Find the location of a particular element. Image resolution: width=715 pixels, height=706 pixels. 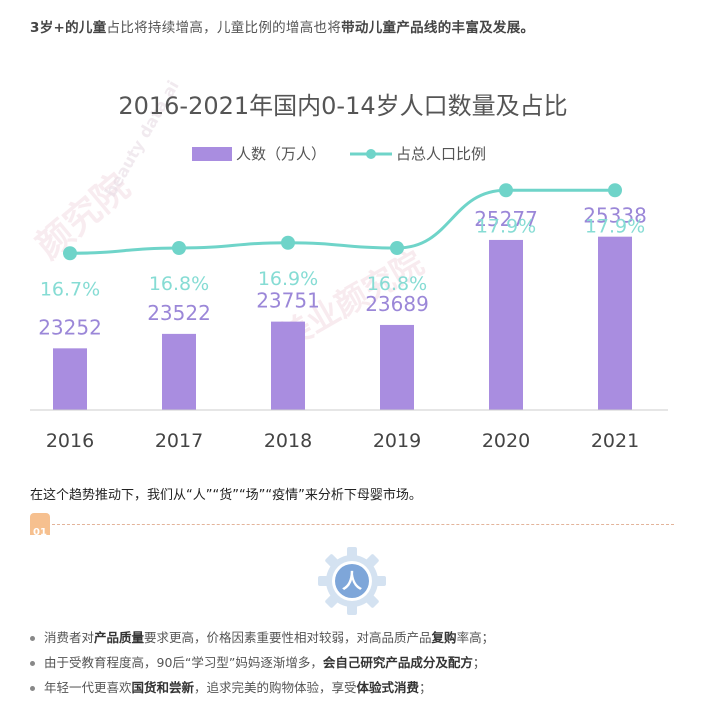

bar-value-label-2018: 23751 is located at coordinates (288, 301).